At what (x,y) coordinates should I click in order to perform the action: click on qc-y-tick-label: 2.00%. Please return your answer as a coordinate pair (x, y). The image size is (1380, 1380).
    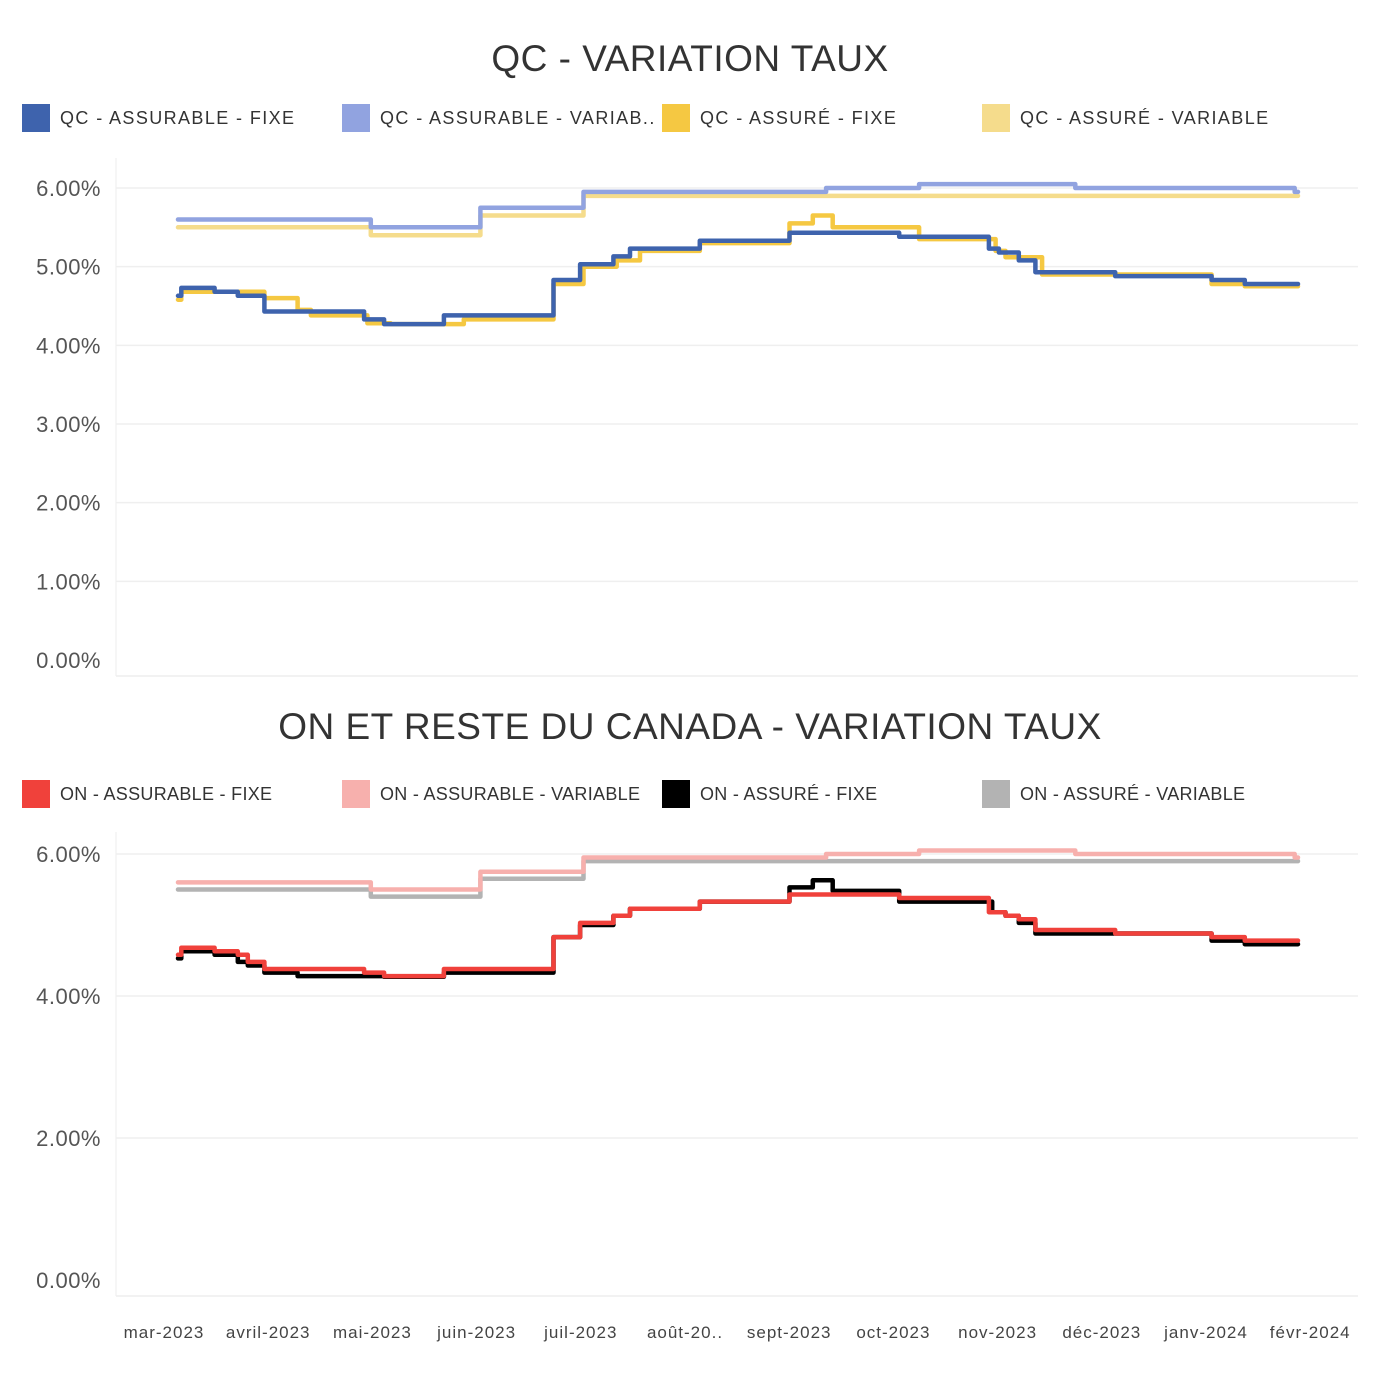
    Looking at the image, I should click on (68, 503).